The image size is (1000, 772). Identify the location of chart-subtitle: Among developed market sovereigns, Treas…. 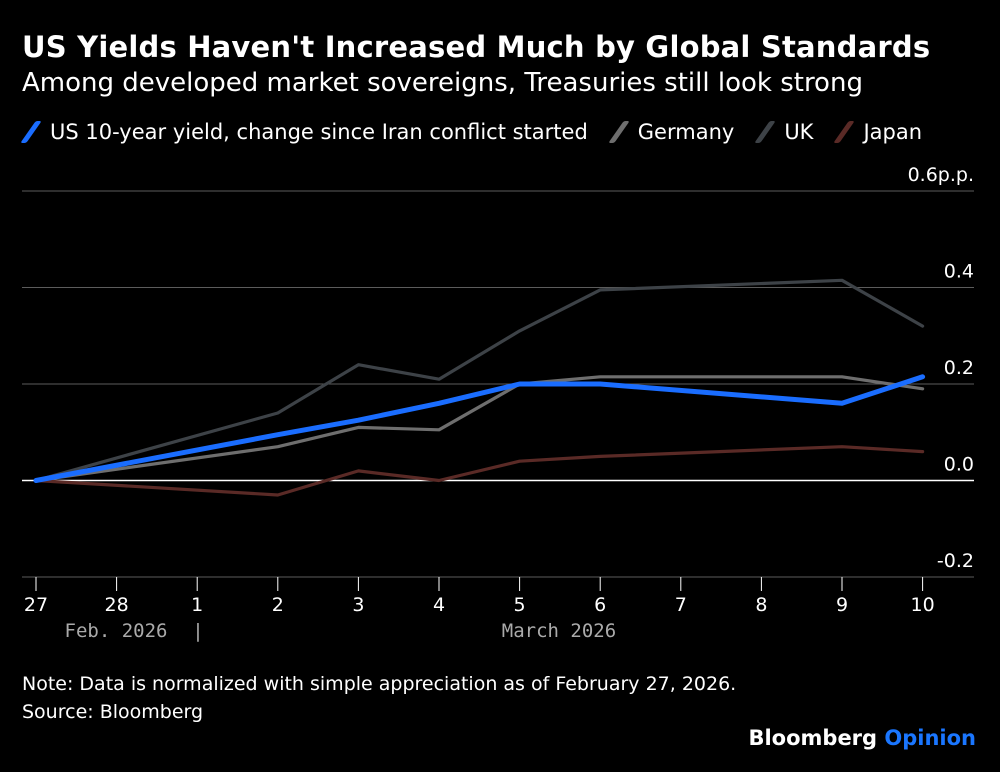
(442, 83).